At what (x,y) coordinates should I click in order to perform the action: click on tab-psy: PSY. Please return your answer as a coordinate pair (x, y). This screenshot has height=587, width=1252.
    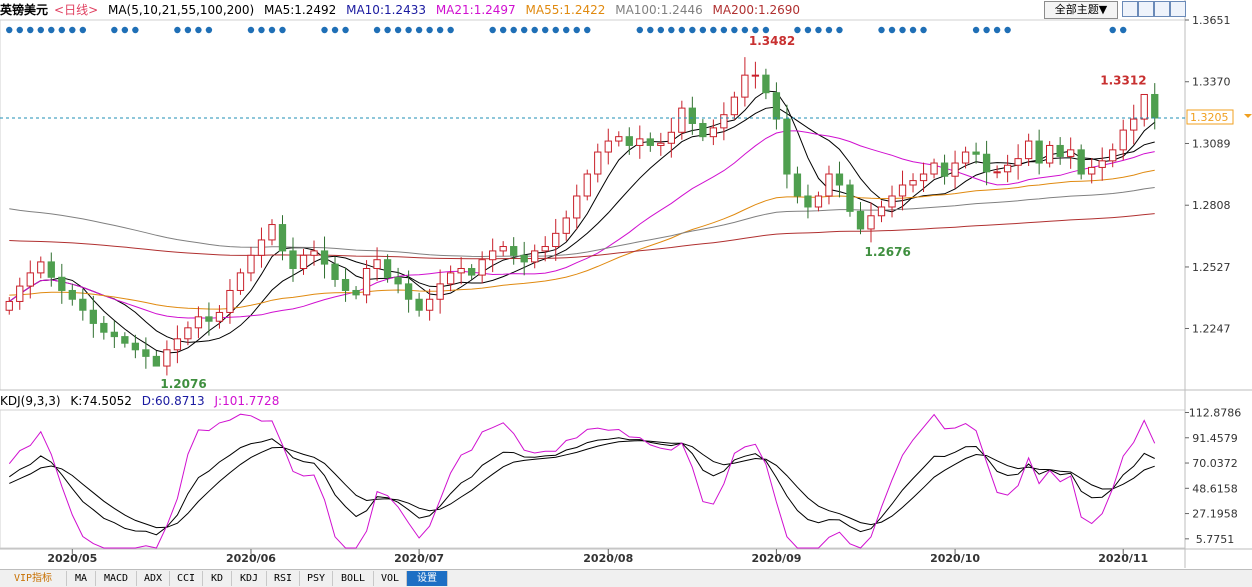
    Looking at the image, I should click on (316, 578).